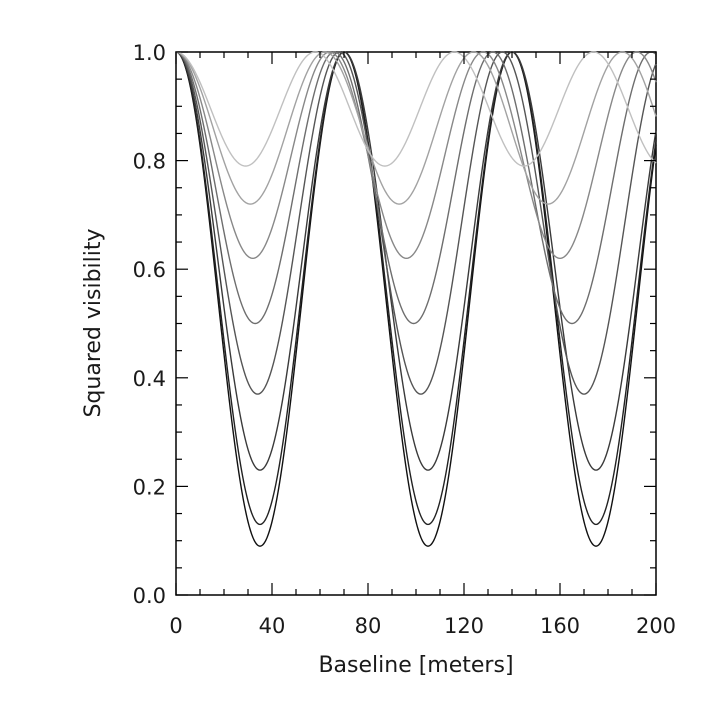 The height and width of the screenshot is (706, 706). Describe the element at coordinates (415, 665) in the screenshot. I see `x-axis-title: Baseline [meters]` at that location.